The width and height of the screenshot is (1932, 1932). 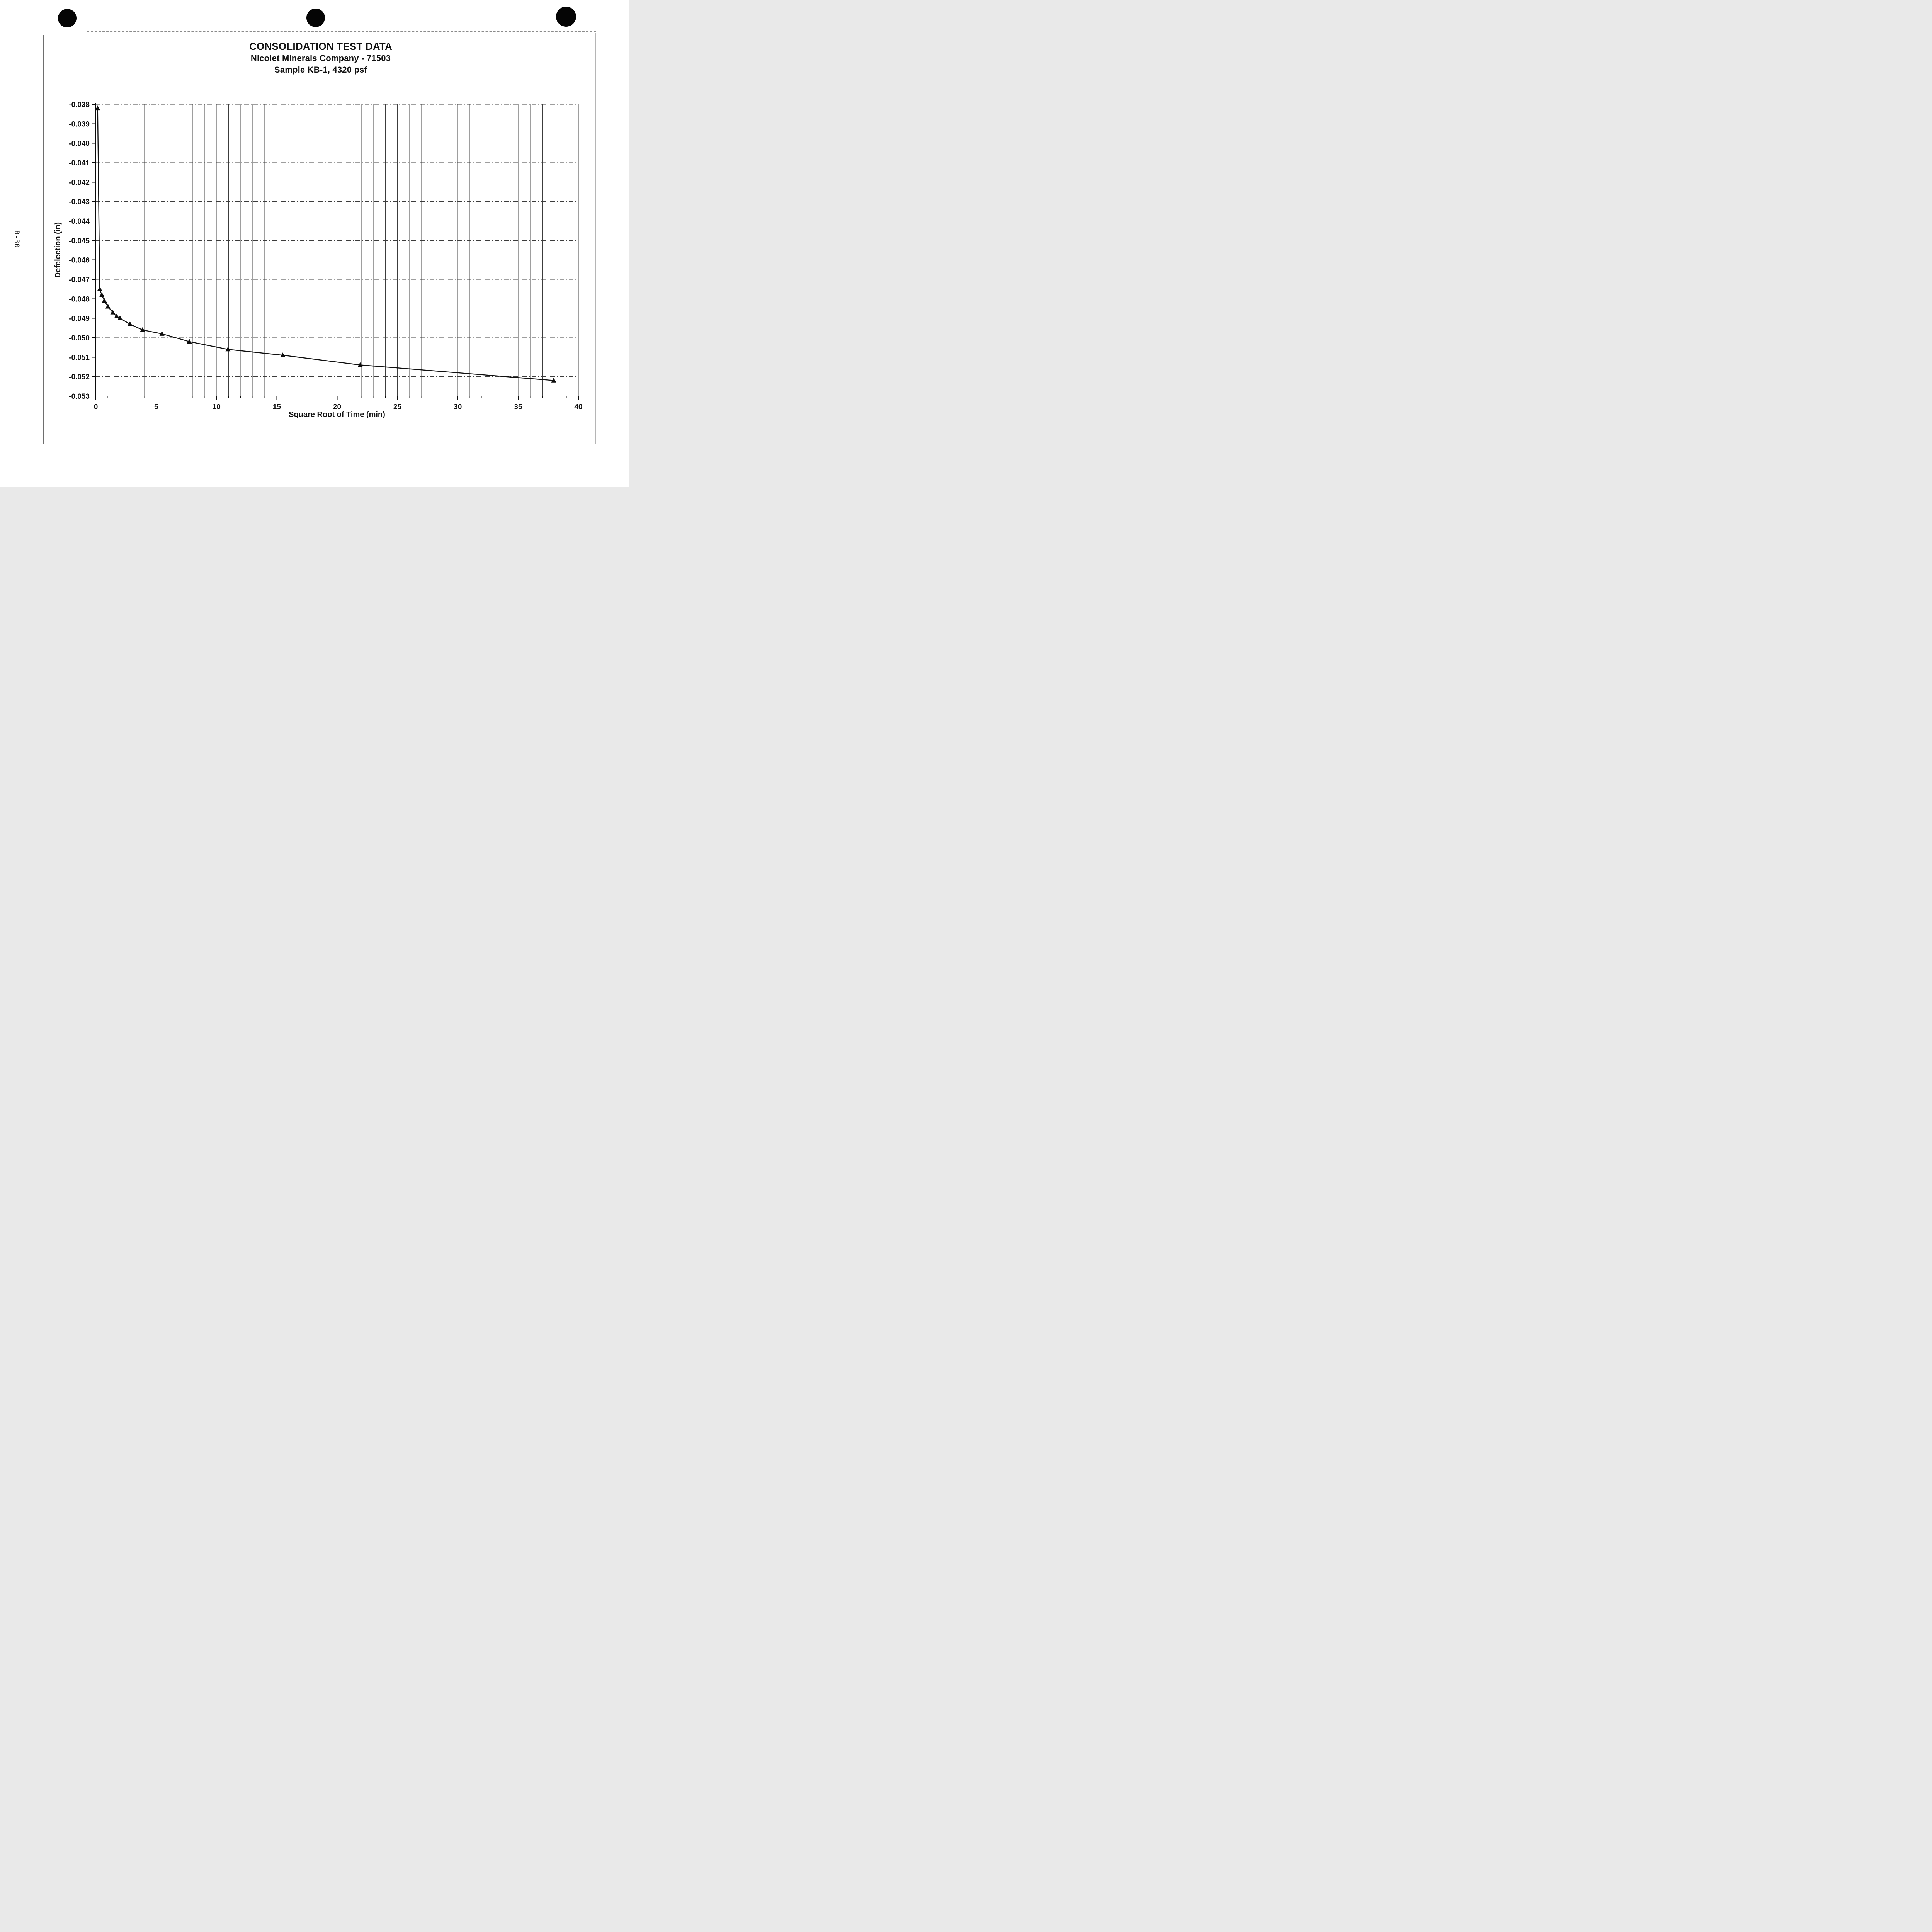 What do you see at coordinates (79, 144) in the screenshot?
I see `y-tick-label: -0.040` at bounding box center [79, 144].